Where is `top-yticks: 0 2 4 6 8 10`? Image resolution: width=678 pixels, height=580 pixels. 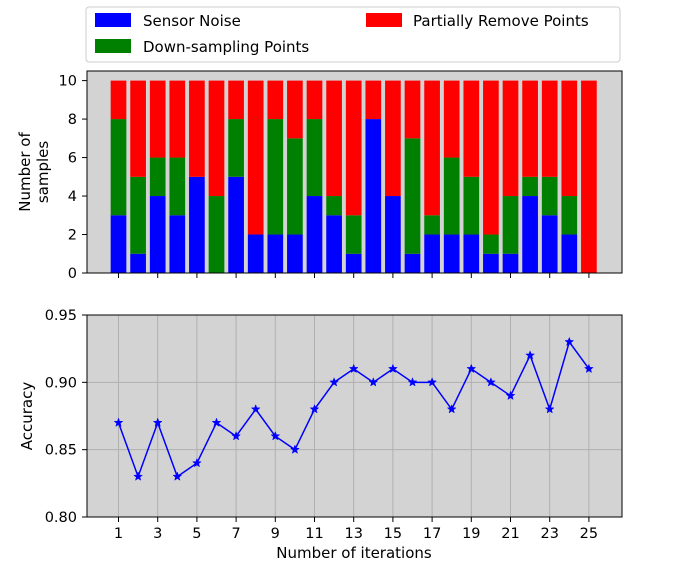 top-yticks: 0 2 4 6 8 10 is located at coordinates (73, 178).